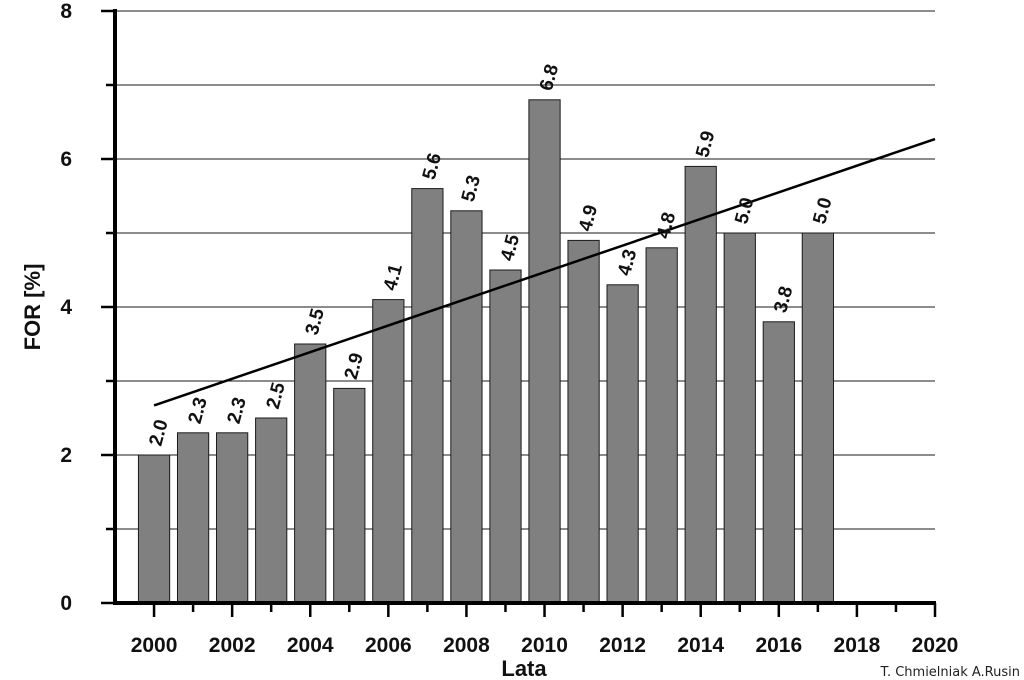 The height and width of the screenshot is (680, 1024). I want to click on x-tick-label: 2016, so click(778, 645).